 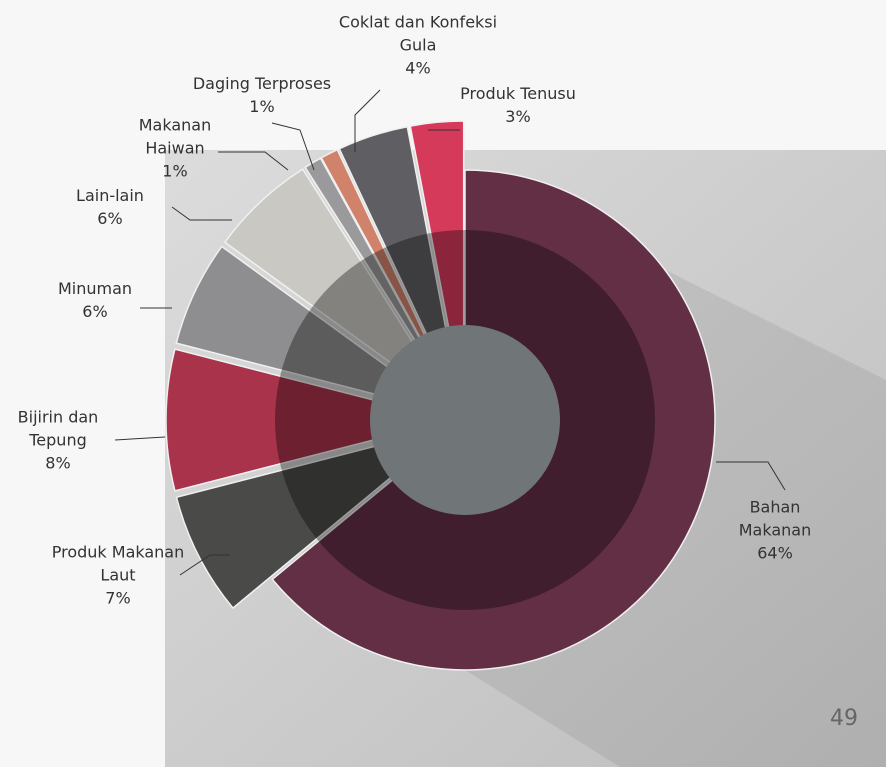 I want to click on value-label: 8%, so click(x=58, y=463).